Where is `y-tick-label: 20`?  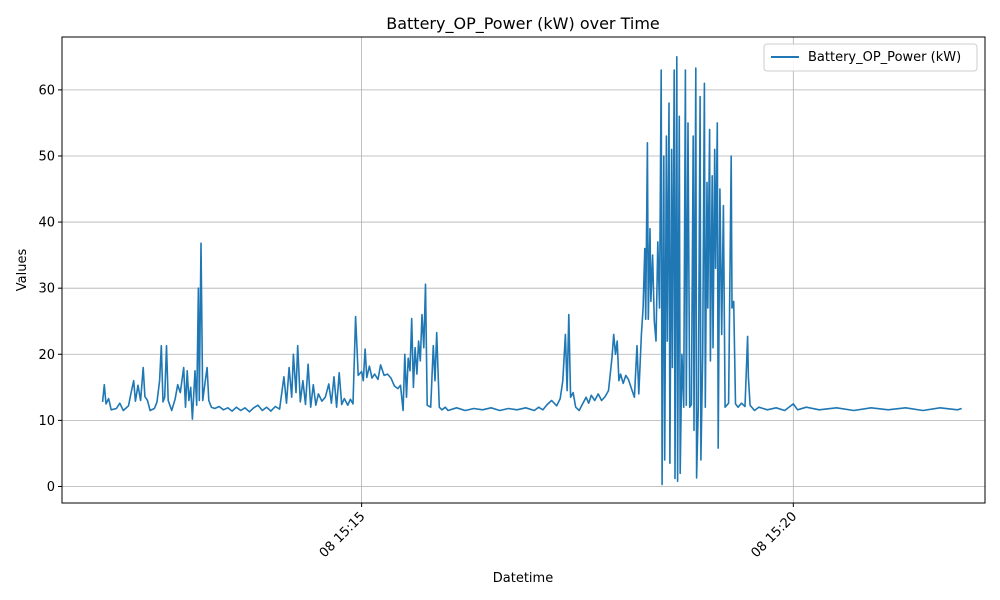
y-tick-label: 20 is located at coordinates (46, 355).